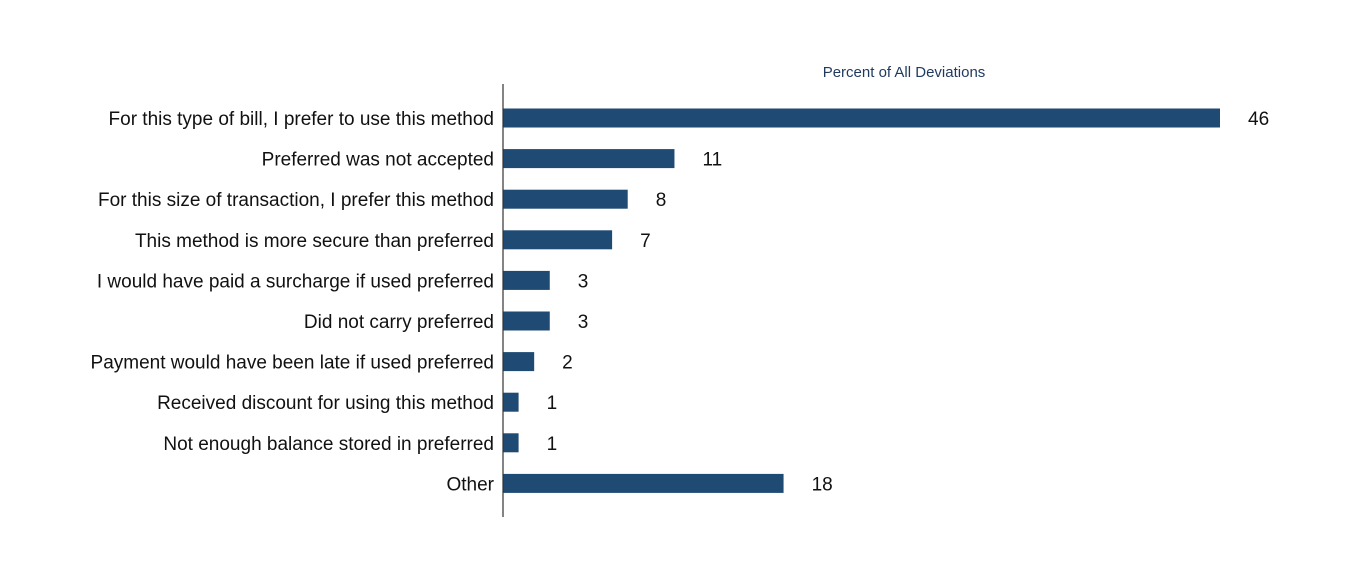  I want to click on x-axis-title: Percent of All Deviations, so click(904, 72).